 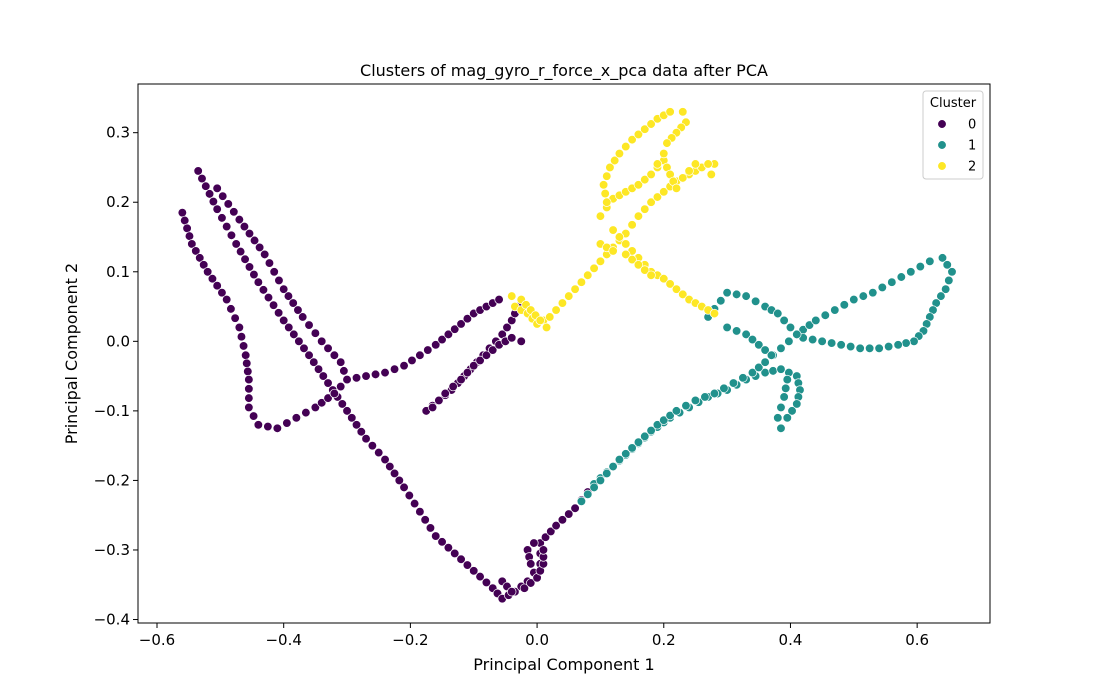 I want to click on y-tick-label: 0.0, so click(x=118, y=341).